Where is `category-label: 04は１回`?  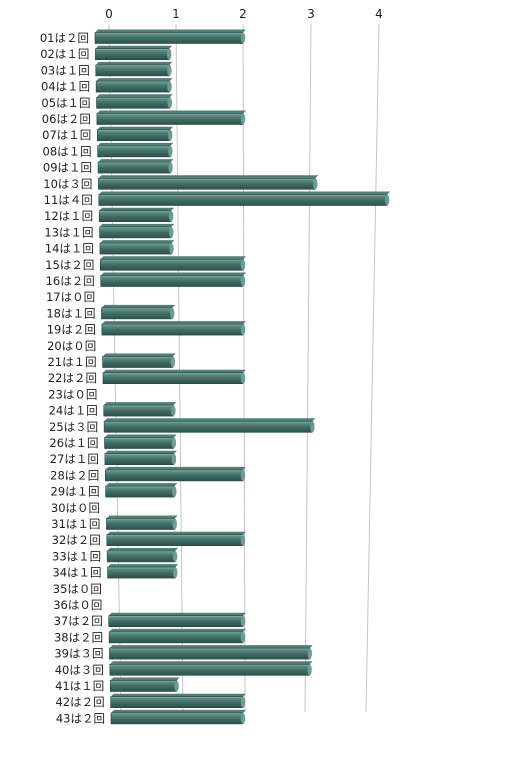 category-label: 04は１回 is located at coordinates (65, 87).